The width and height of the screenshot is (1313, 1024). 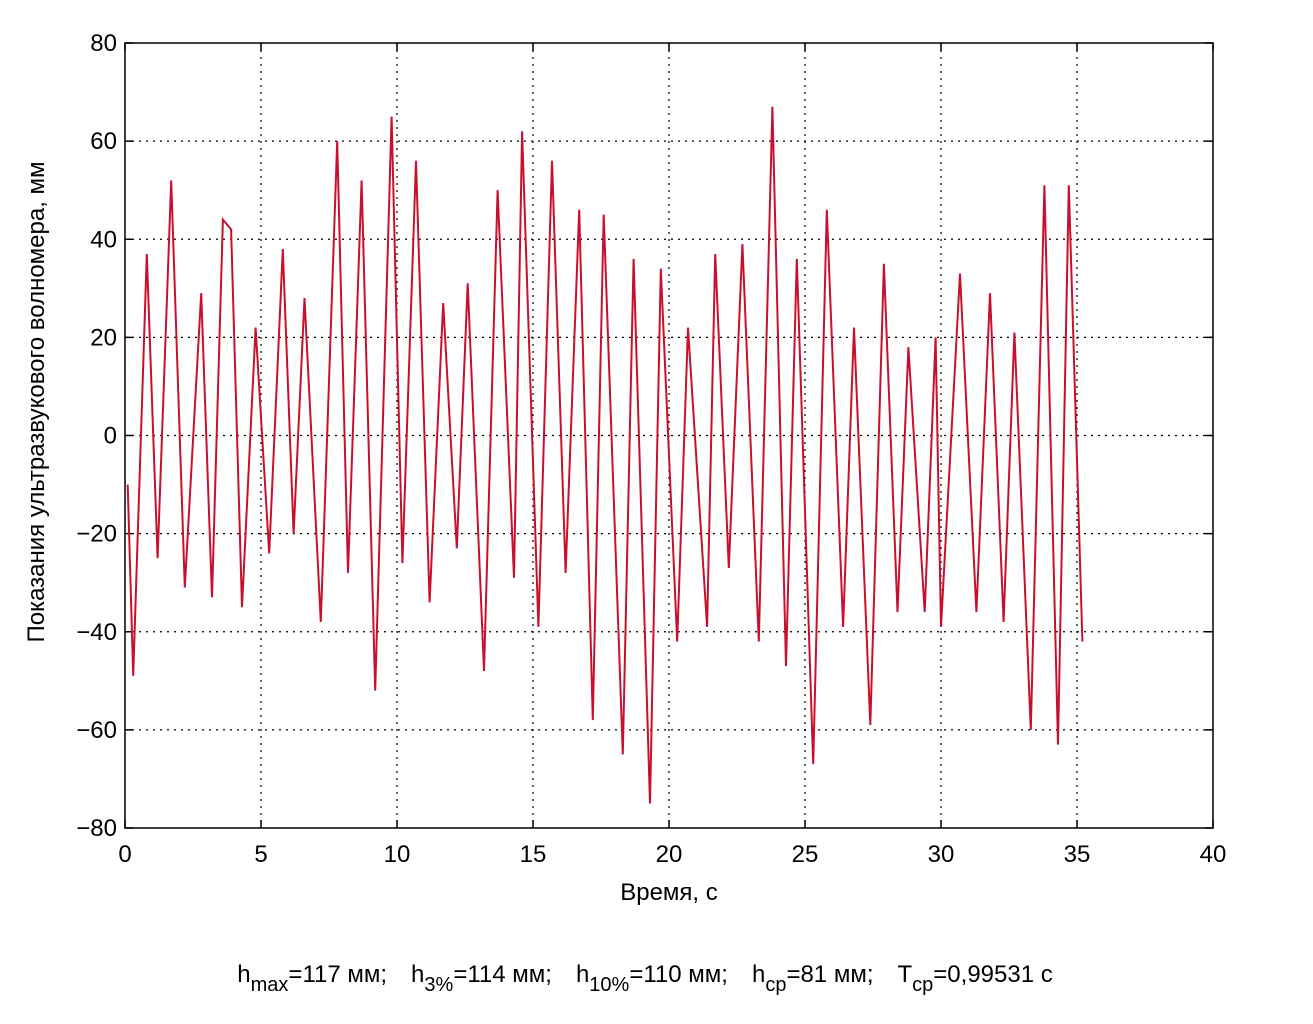 What do you see at coordinates (678, 974) in the screenshot?
I see `footnote-value: =110 мм;` at bounding box center [678, 974].